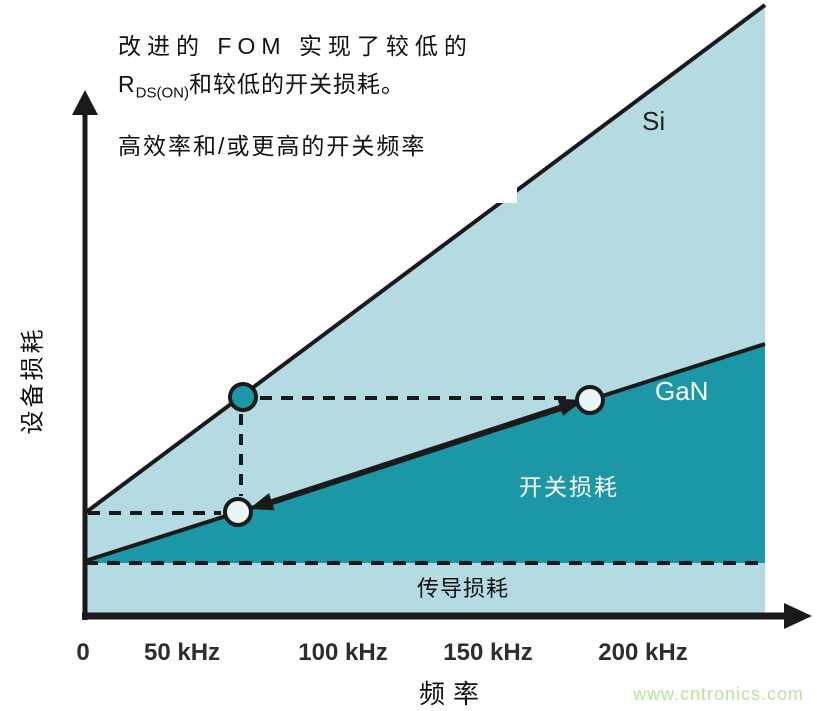 The image size is (817, 711). I want to click on x-tick-100khz: 100 kHz, so click(343, 652).